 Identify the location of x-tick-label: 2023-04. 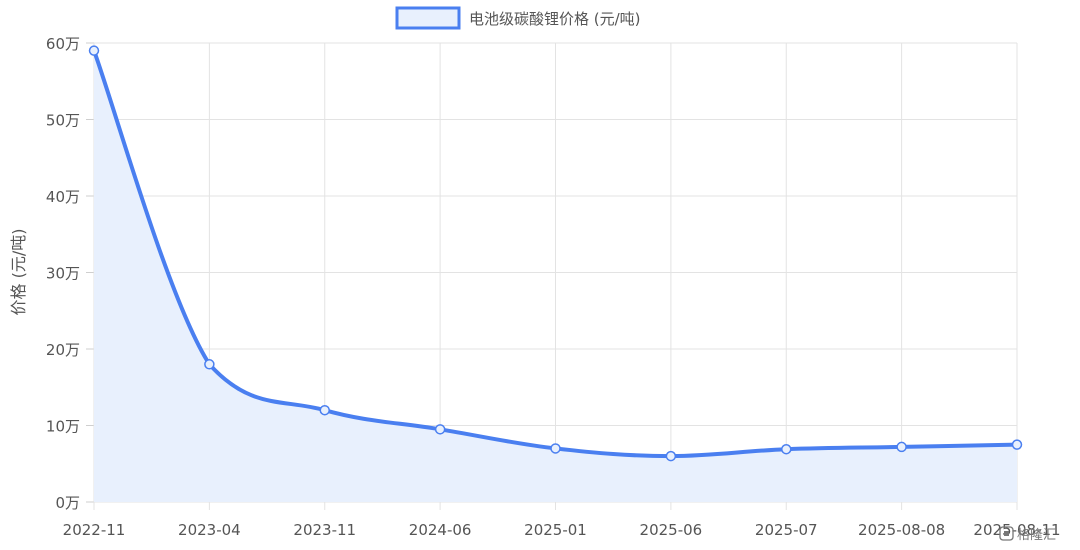
(209, 530).